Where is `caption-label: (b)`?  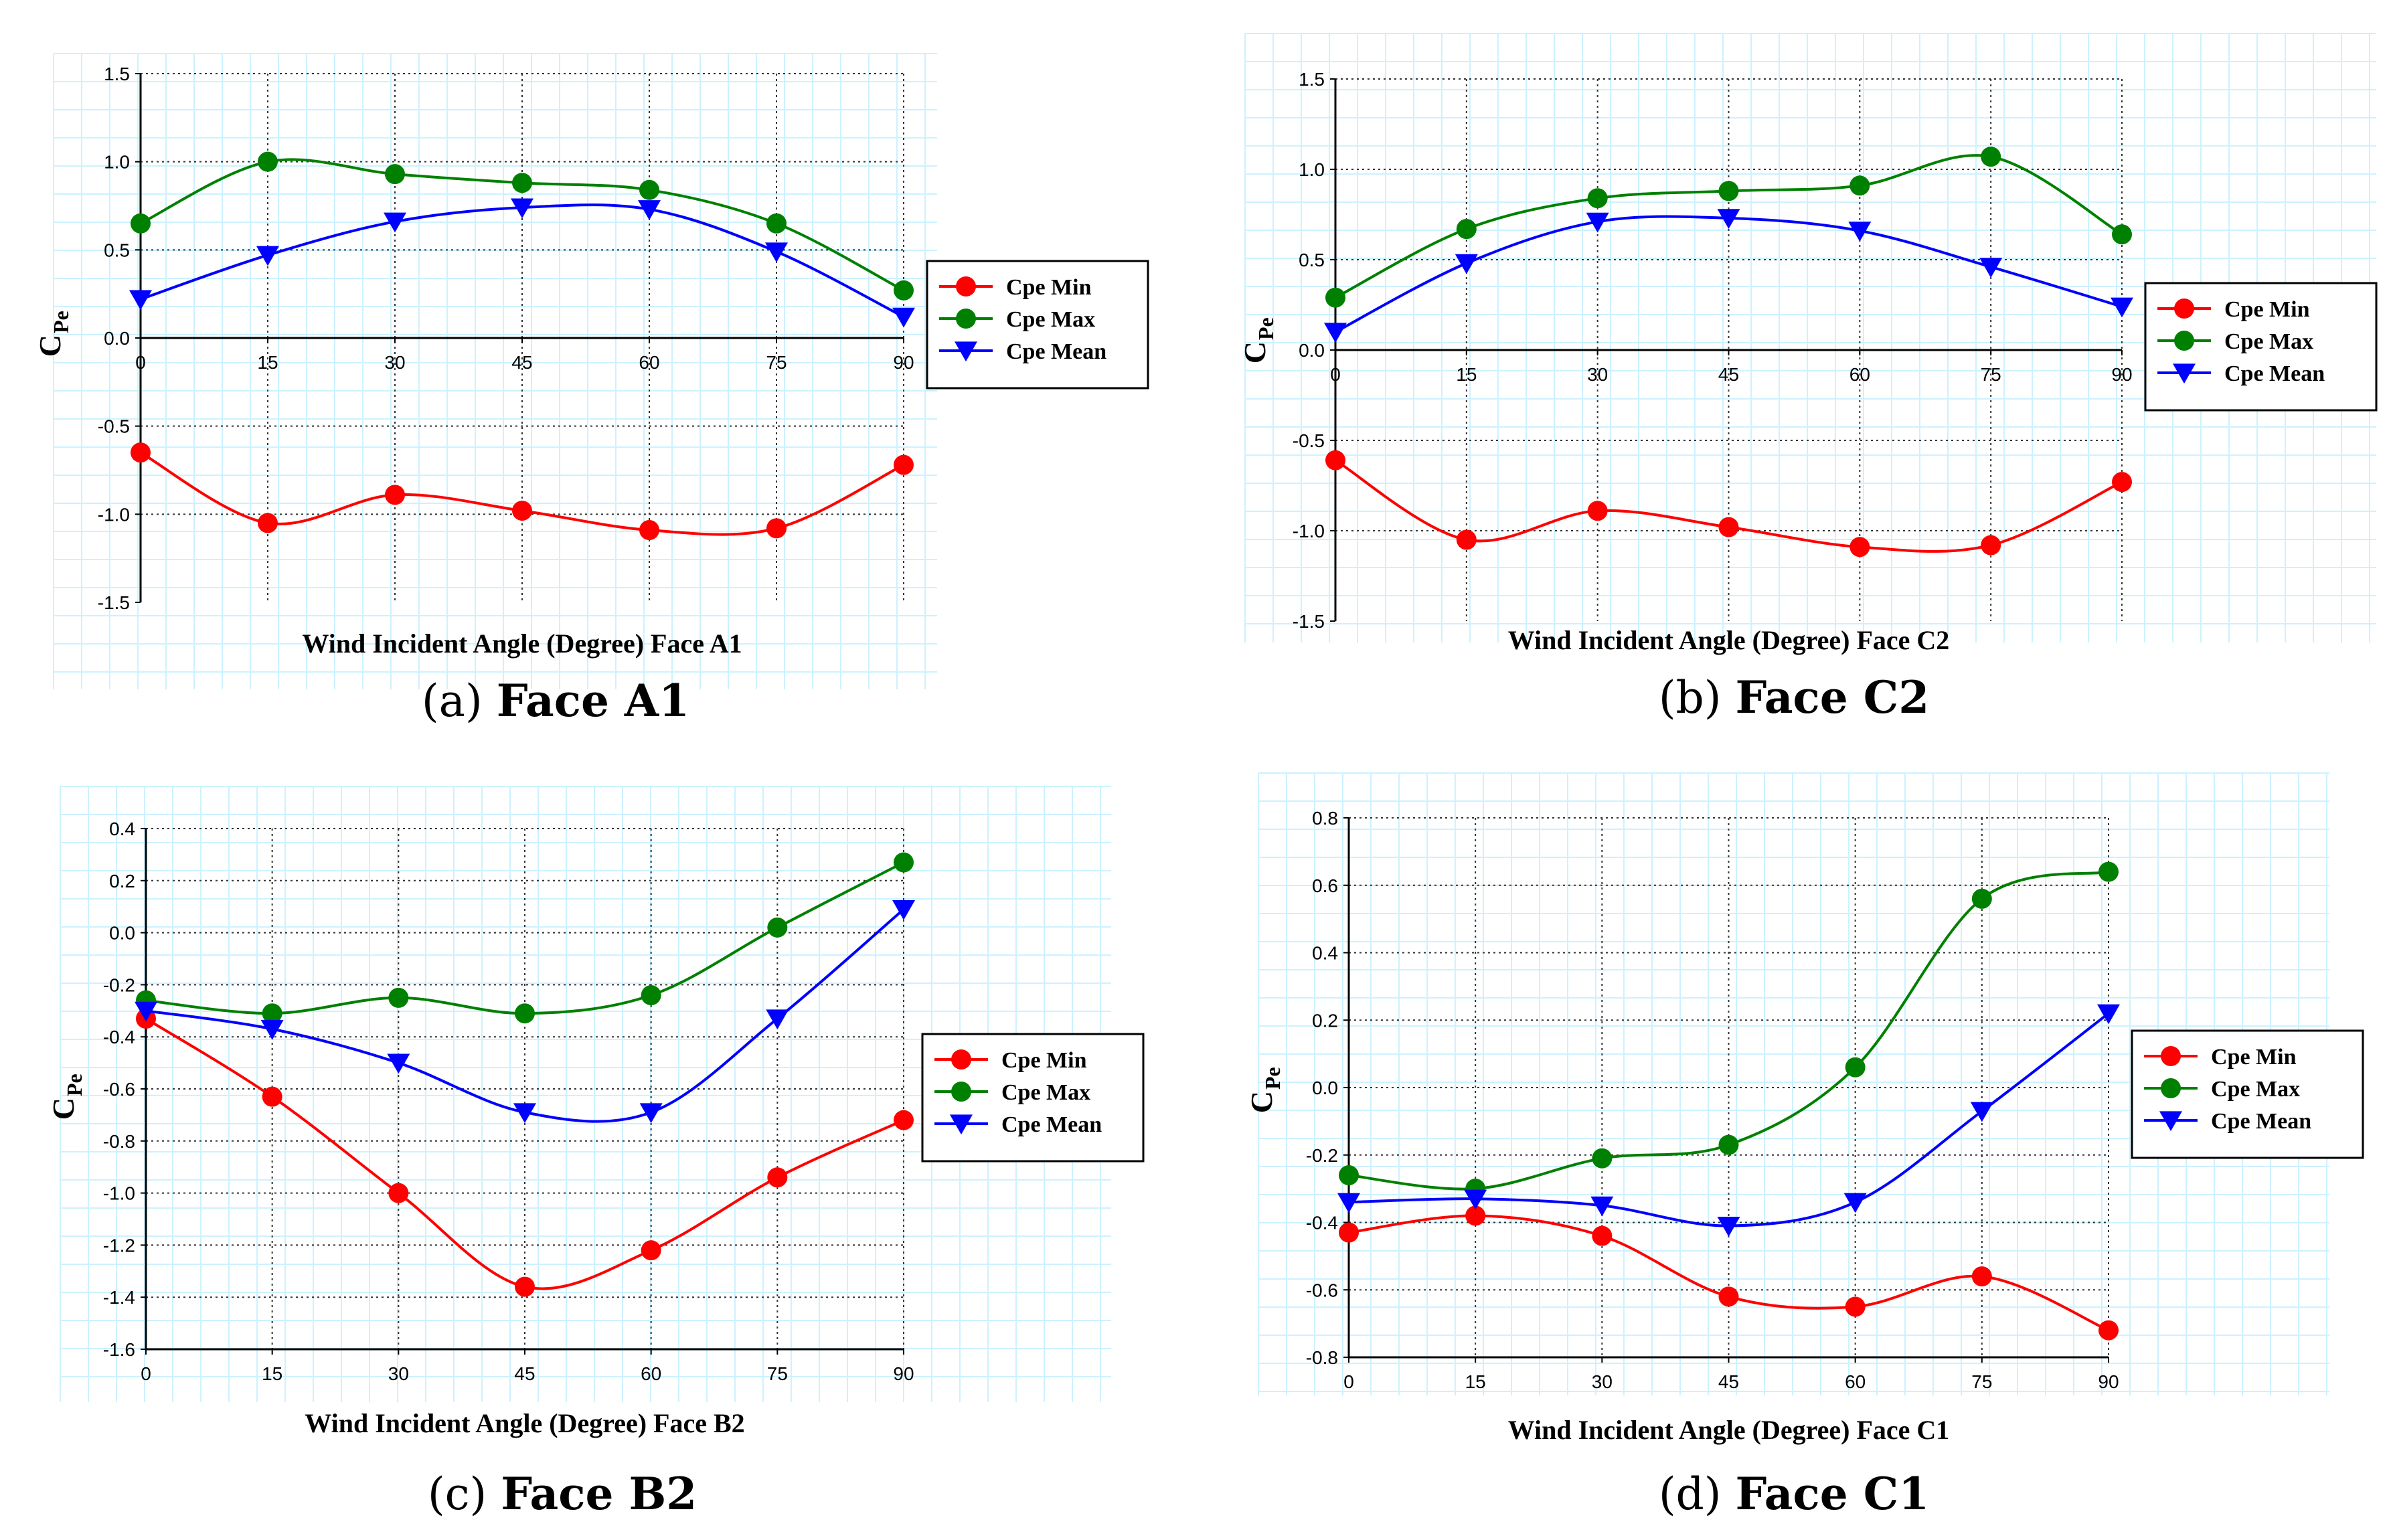
caption-label: (b) is located at coordinates (1697, 698).